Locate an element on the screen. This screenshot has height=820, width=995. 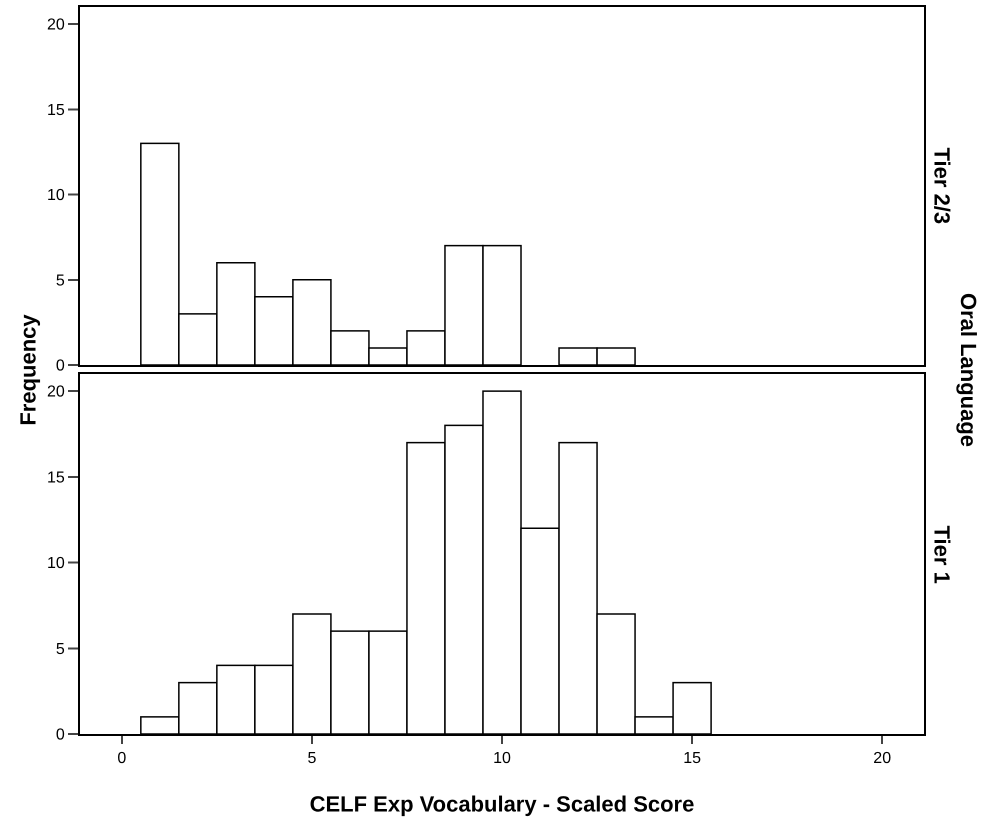
x-tick-label: 0 is located at coordinates (121, 759).